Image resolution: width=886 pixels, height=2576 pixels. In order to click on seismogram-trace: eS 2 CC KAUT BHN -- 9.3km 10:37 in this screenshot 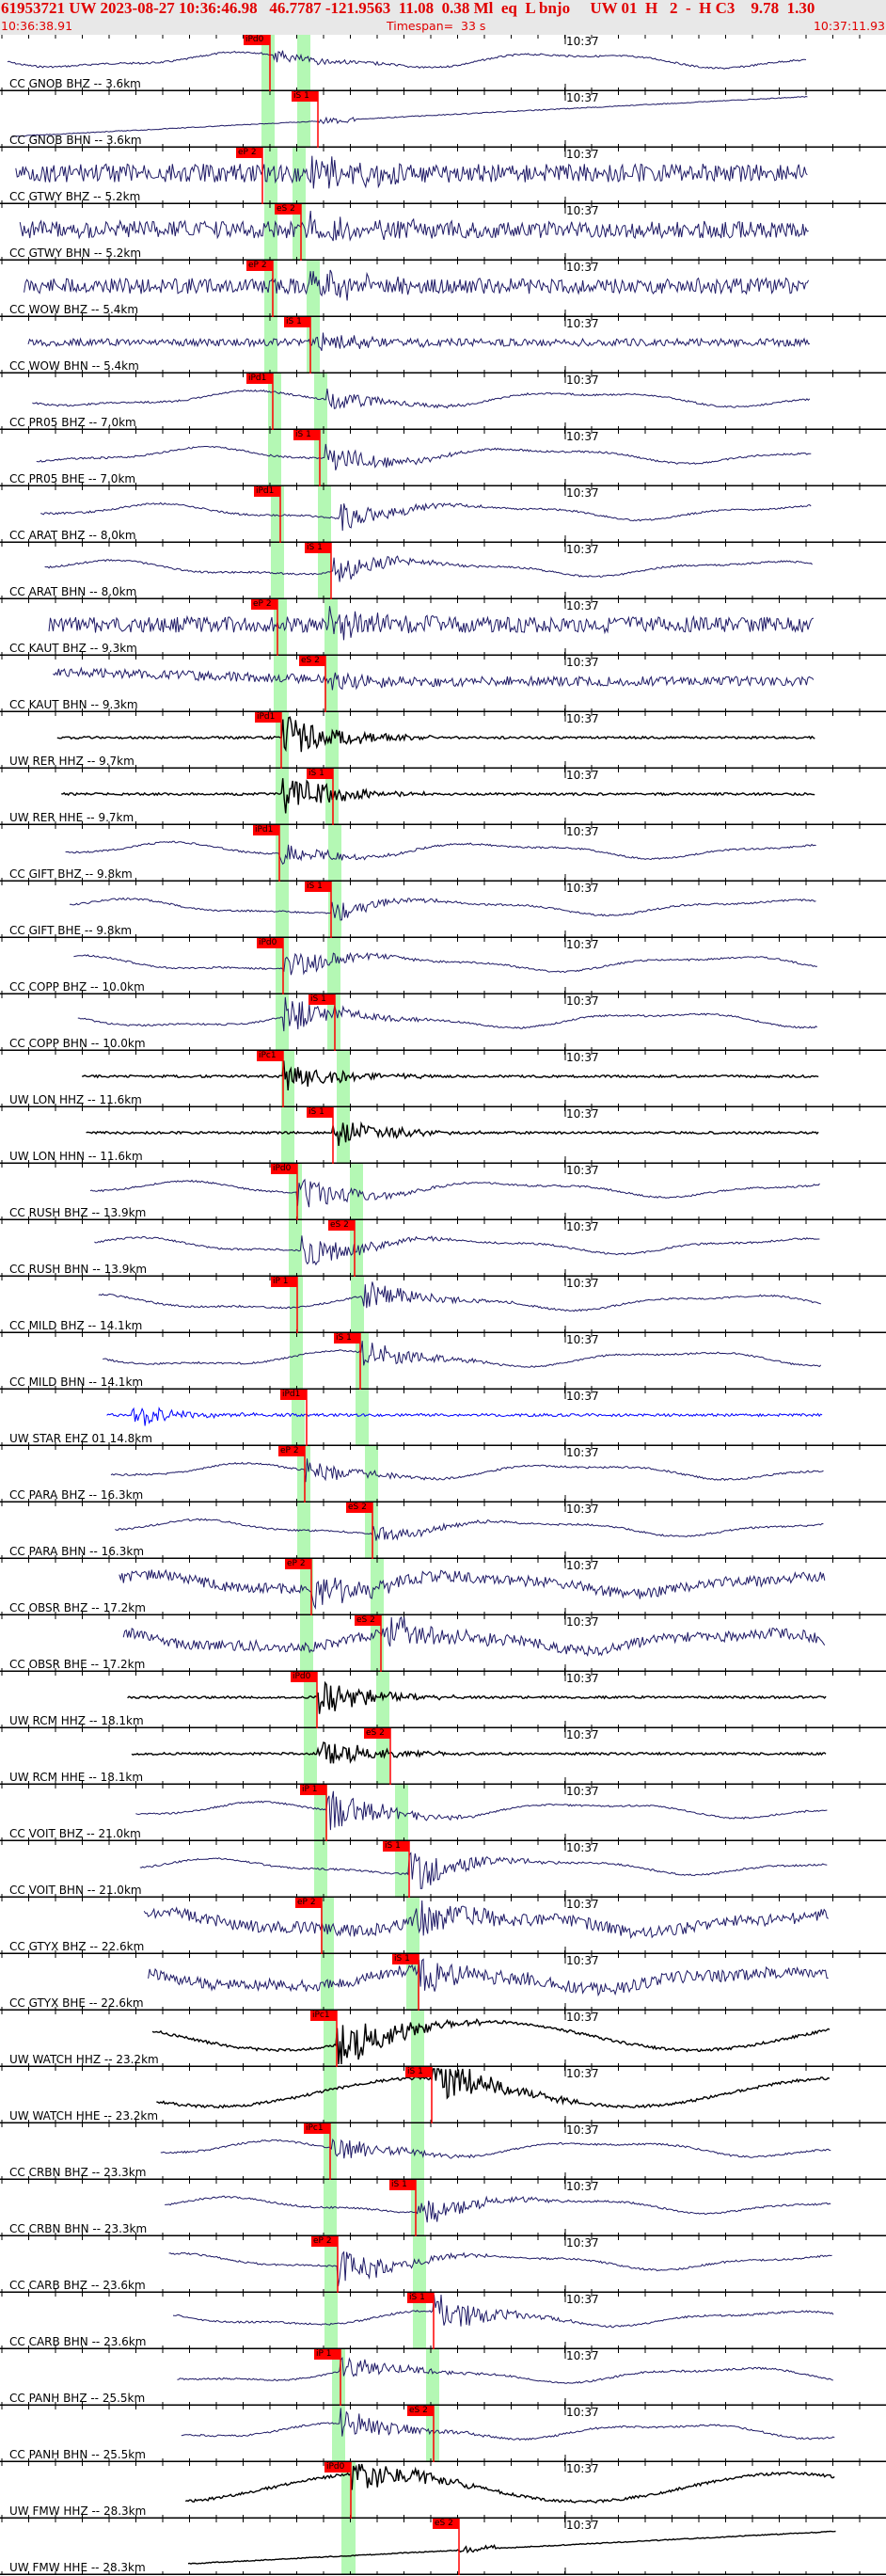, I will do `click(443, 684)`.